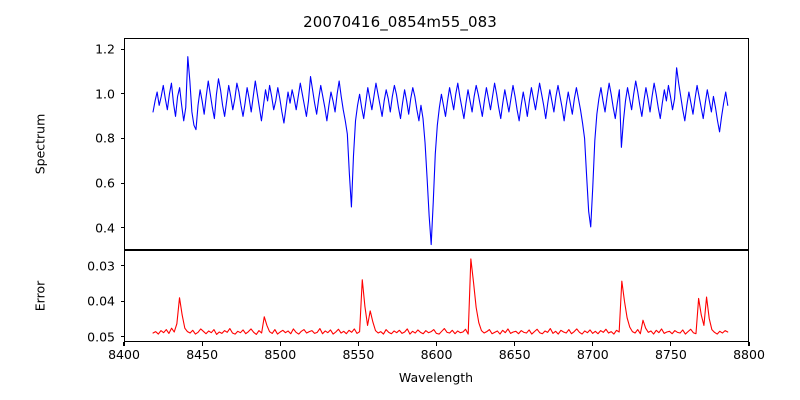 This screenshot has height=400, width=800. Describe the element at coordinates (124, 354) in the screenshot. I see `x-tick-label: 8400` at that location.